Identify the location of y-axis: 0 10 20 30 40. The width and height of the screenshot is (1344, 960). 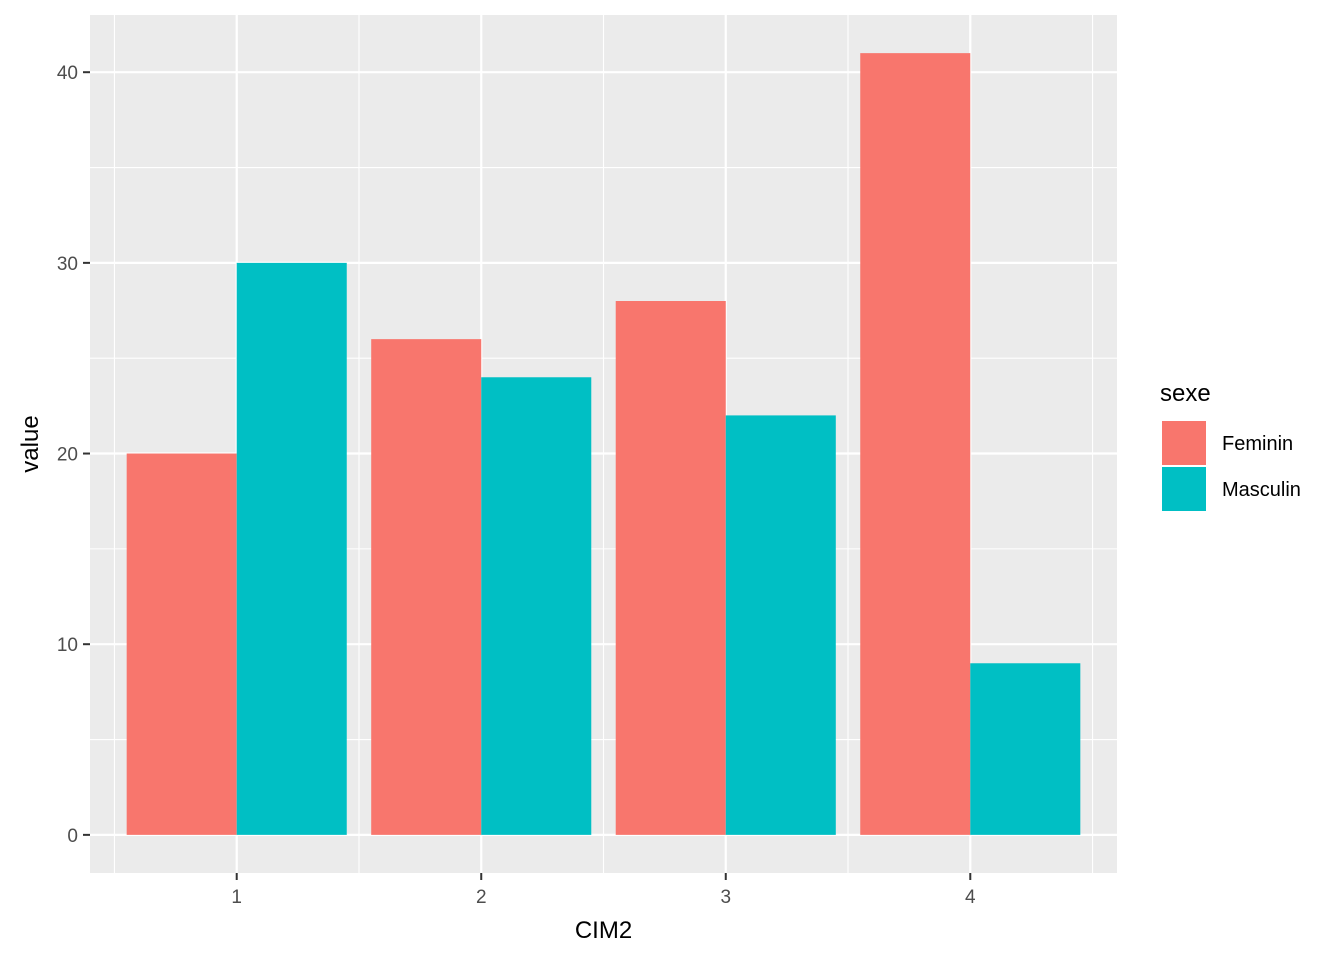
(73, 455).